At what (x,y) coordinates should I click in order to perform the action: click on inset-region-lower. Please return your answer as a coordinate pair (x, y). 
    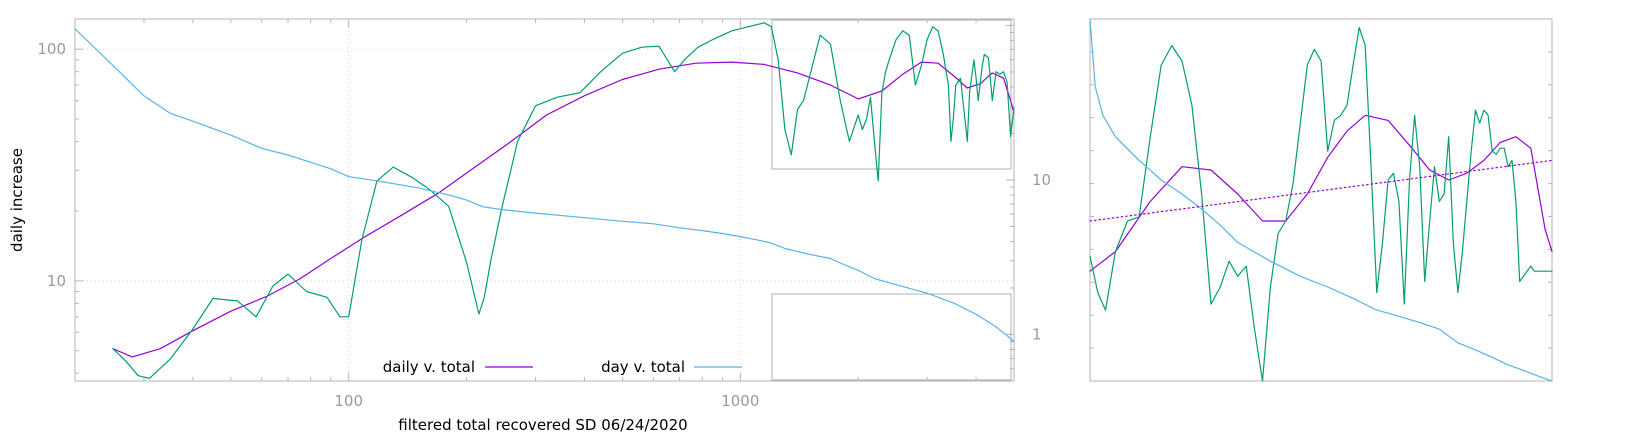
    Looking at the image, I should click on (891, 337).